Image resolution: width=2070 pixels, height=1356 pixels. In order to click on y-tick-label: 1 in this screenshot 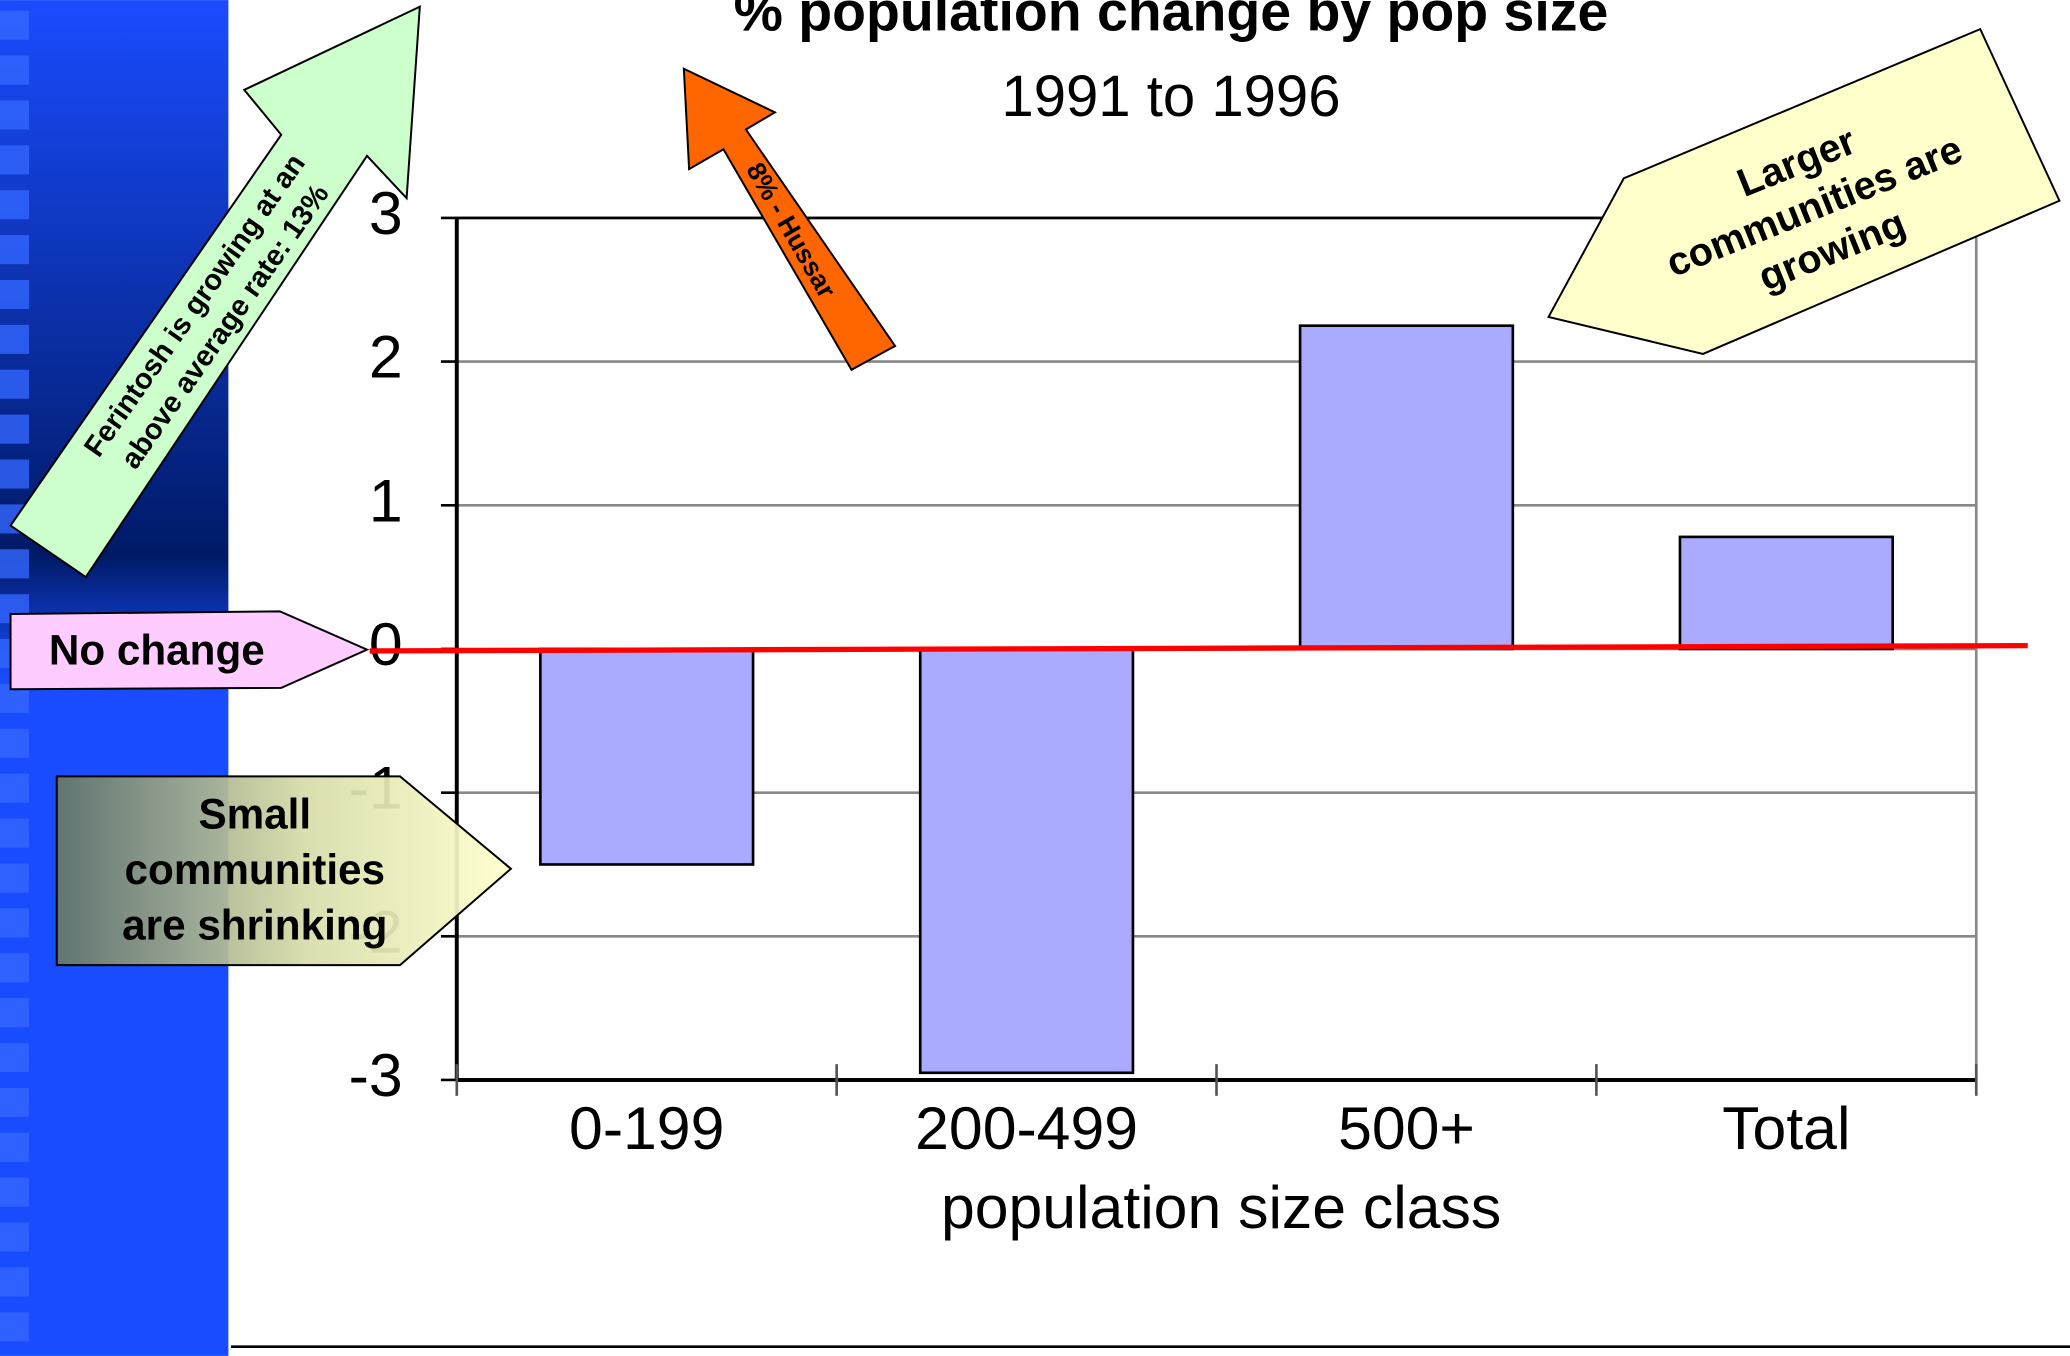, I will do `click(386, 500)`.